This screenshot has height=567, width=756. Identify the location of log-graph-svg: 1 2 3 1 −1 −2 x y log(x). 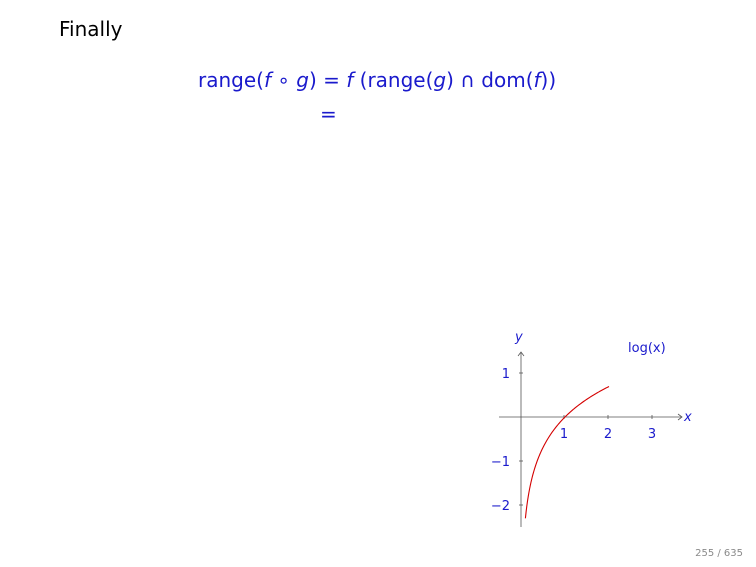
(591, 428).